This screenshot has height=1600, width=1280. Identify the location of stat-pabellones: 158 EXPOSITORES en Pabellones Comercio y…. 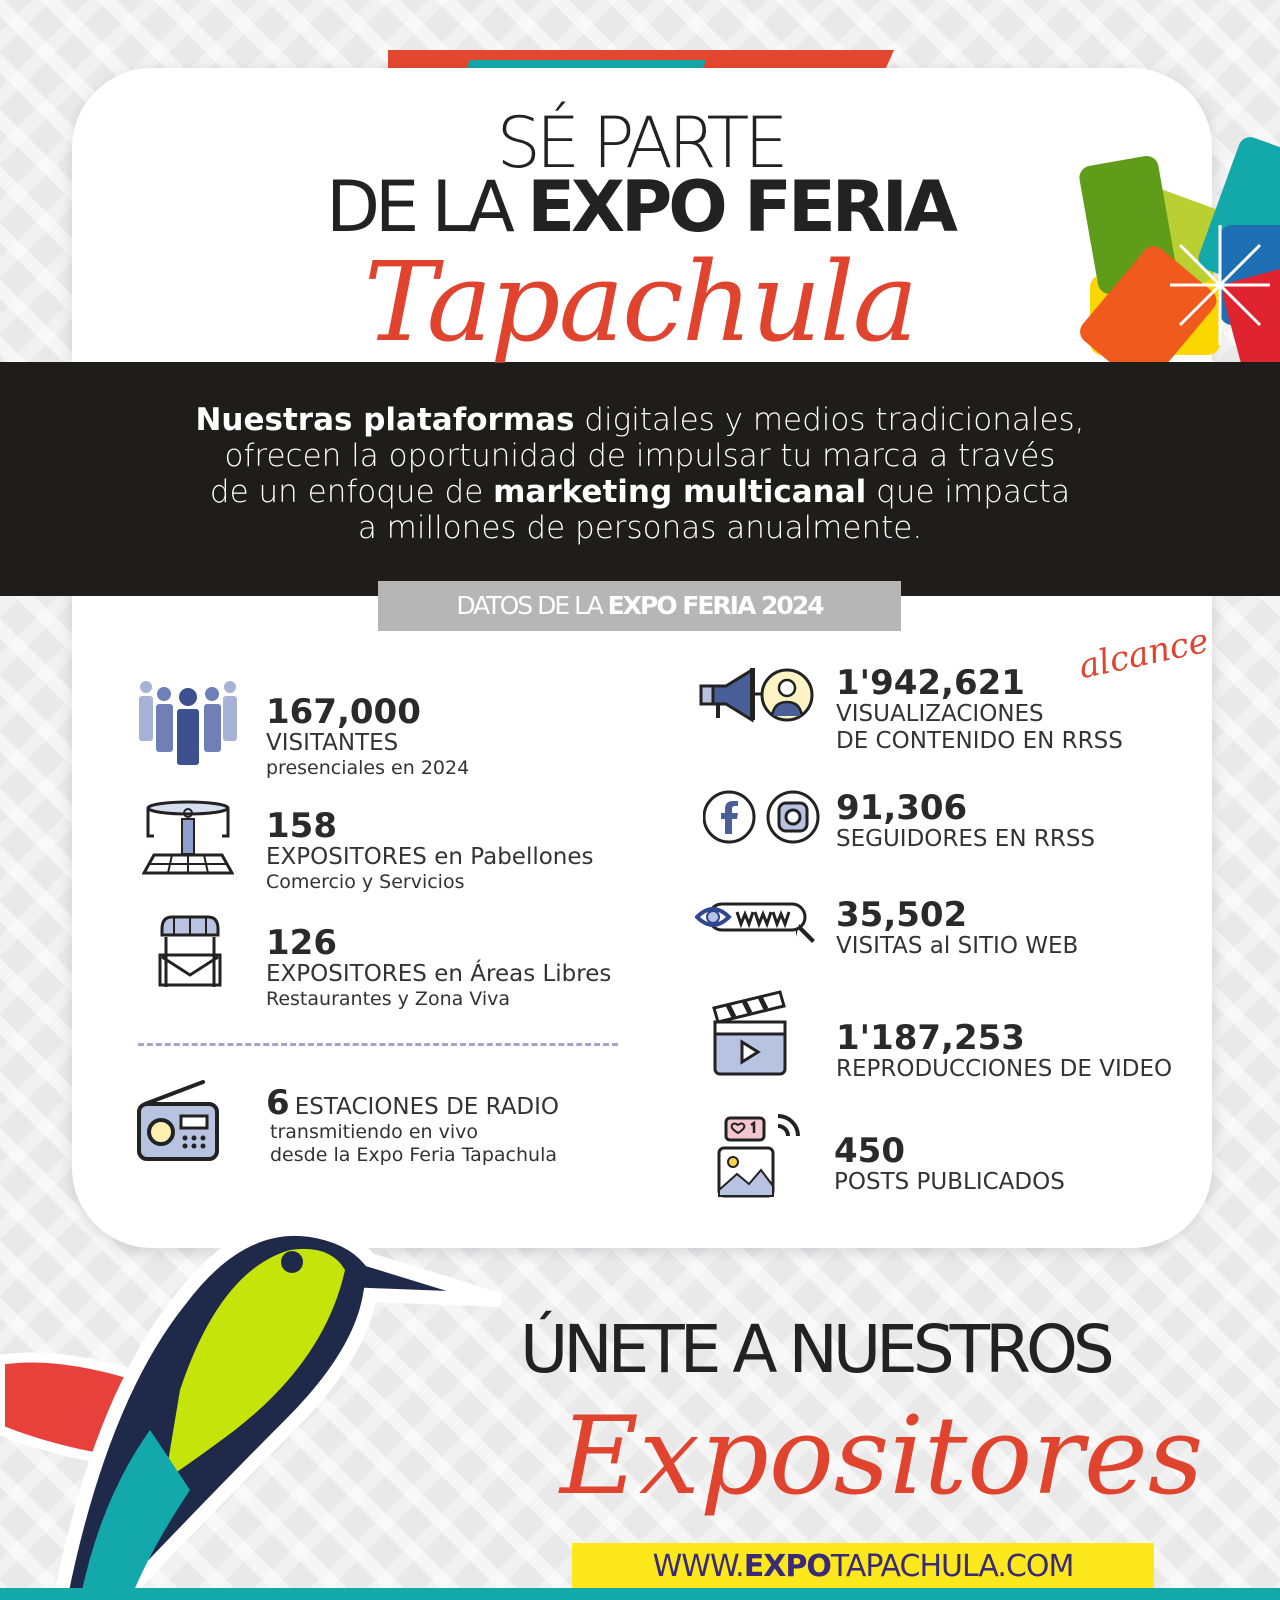
(430, 851).